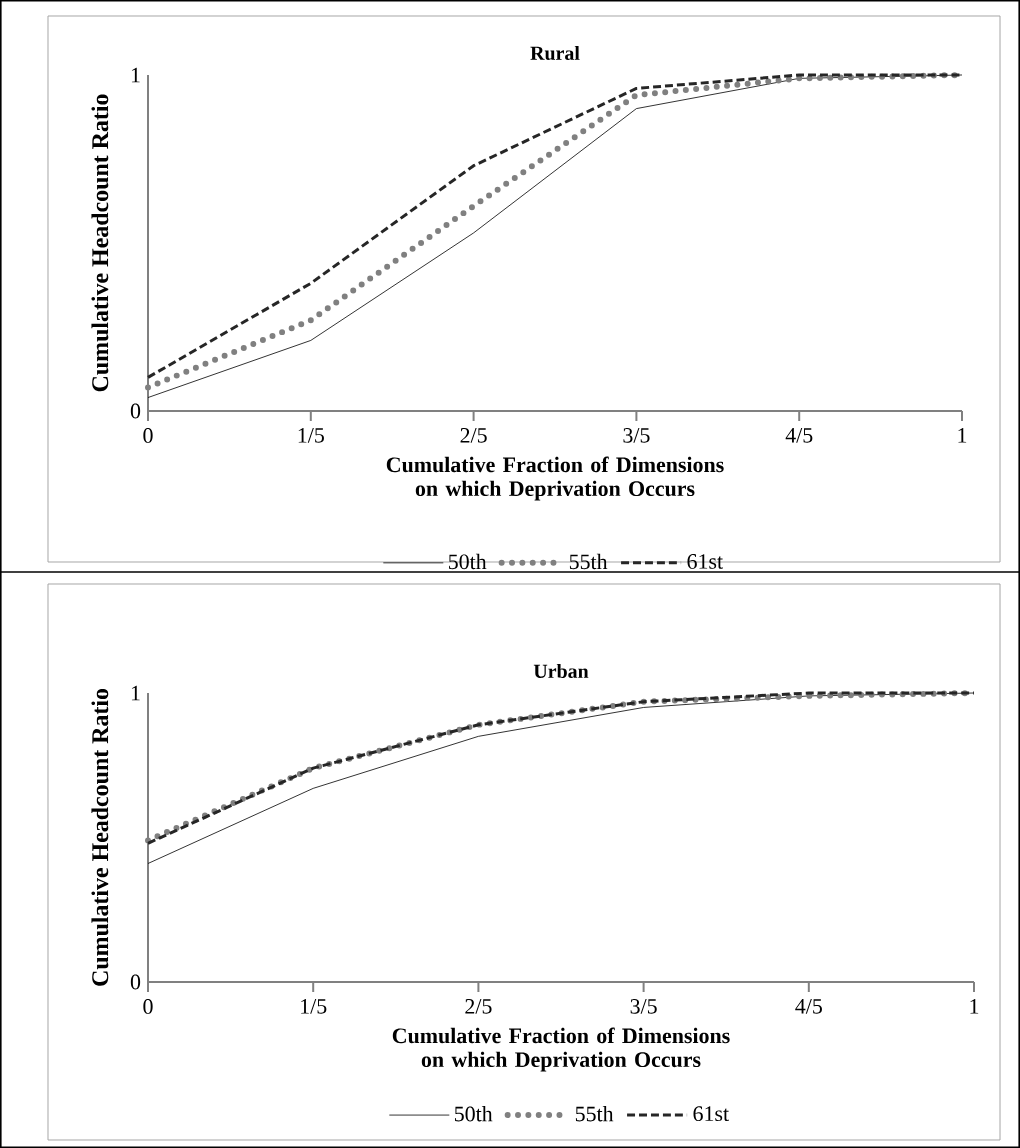 The image size is (1020, 1148). I want to click on chart-title: Urban, so click(561, 670).